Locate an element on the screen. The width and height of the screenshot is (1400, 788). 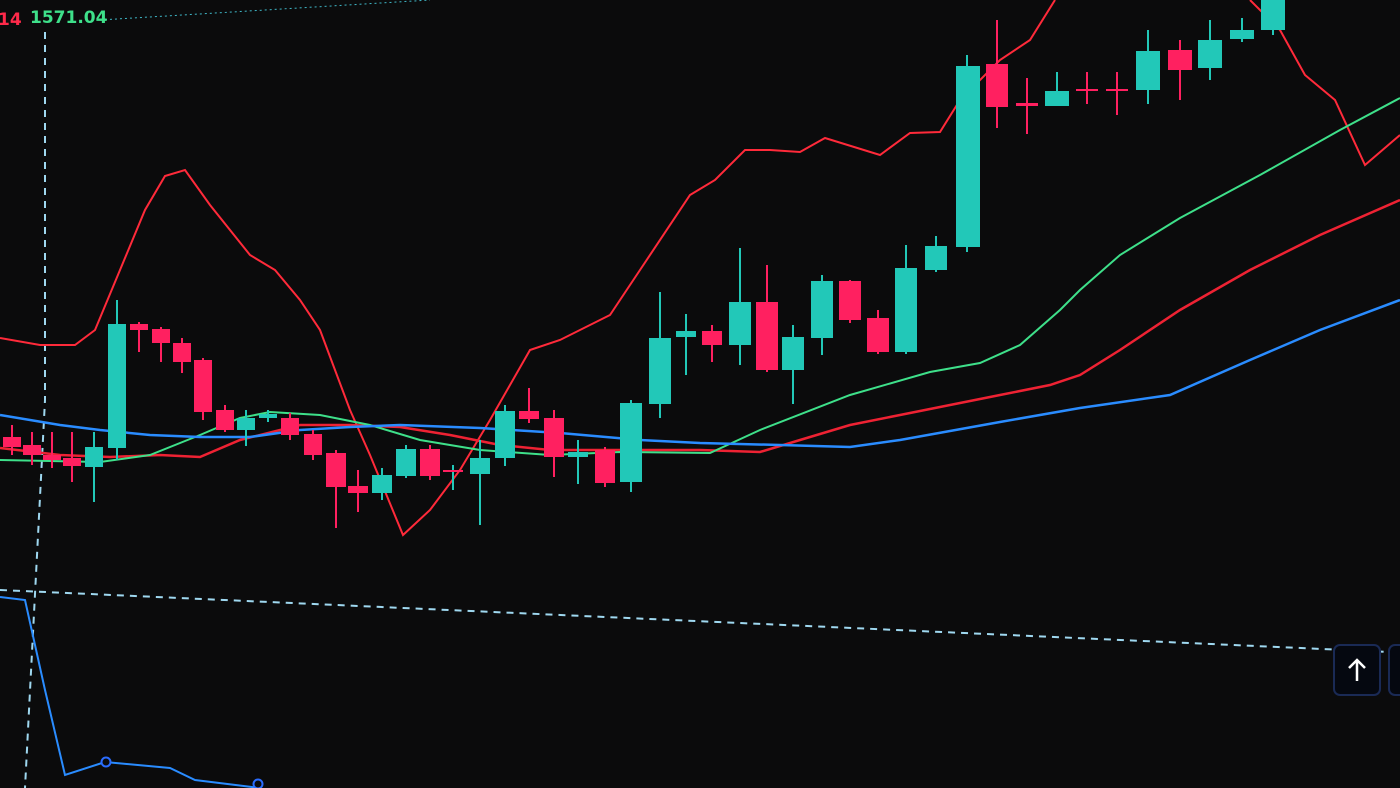
left-label: 14 is located at coordinates (11, 20).